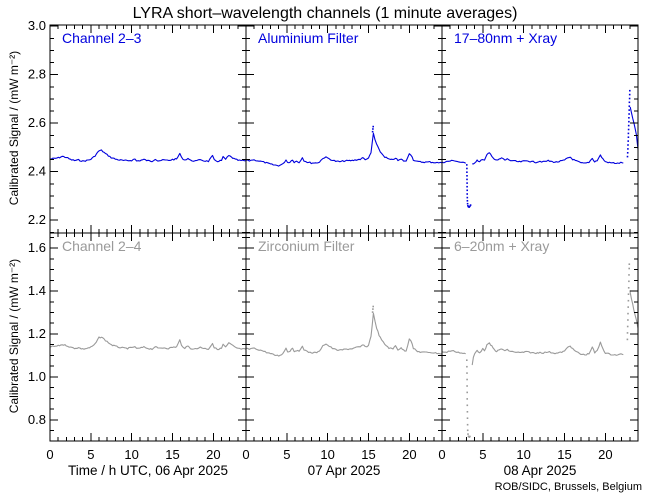 The height and width of the screenshot is (500, 650). What do you see at coordinates (37, 74) in the screenshot?
I see `svg-text: 2.8` at bounding box center [37, 74].